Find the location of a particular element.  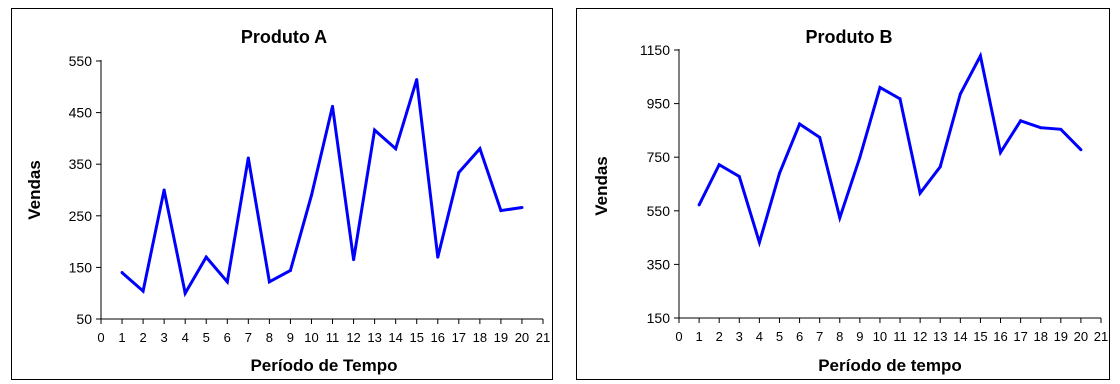

y-tick-label: 1150 is located at coordinates (655, 50).